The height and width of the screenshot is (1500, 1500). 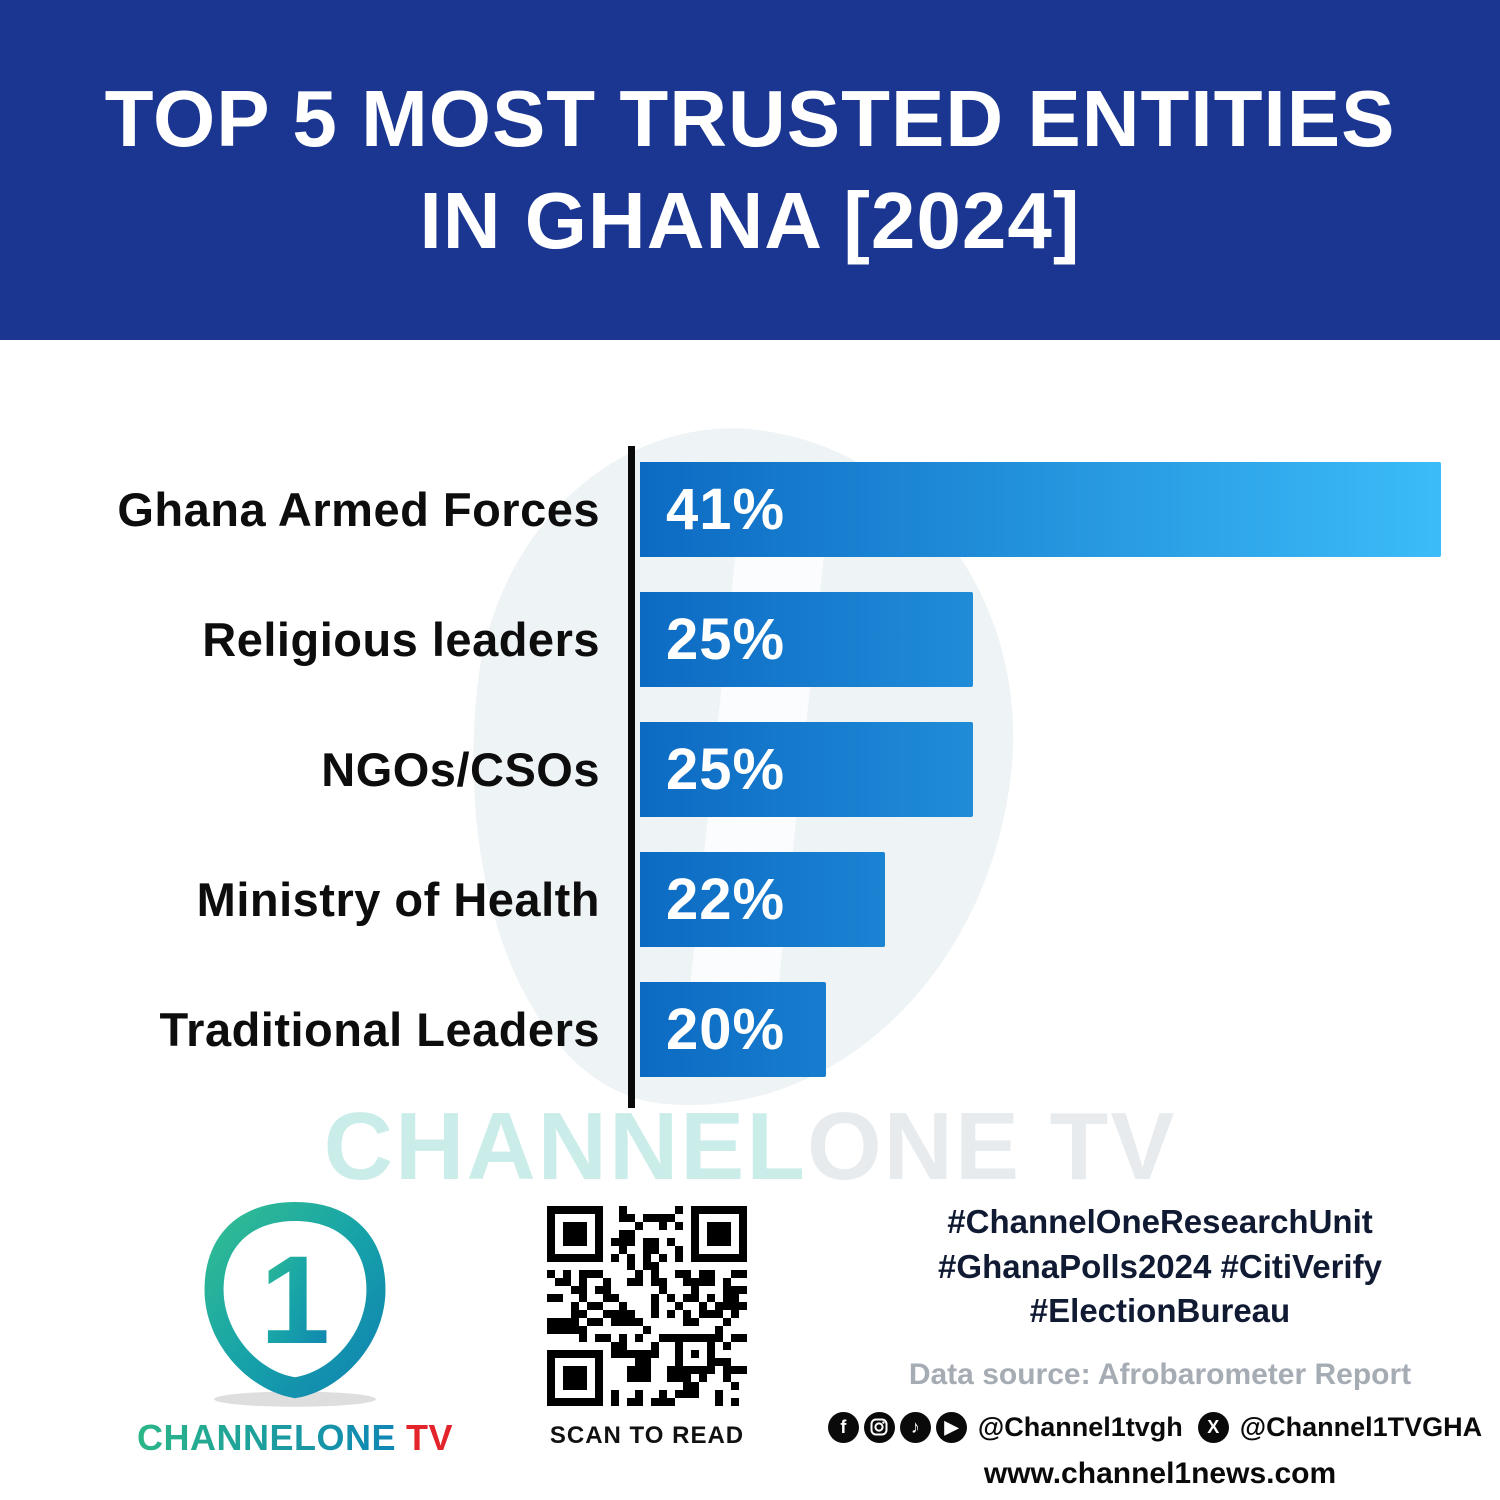 What do you see at coordinates (915, 1427) in the screenshot?
I see `tiktok-icon: ♪` at bounding box center [915, 1427].